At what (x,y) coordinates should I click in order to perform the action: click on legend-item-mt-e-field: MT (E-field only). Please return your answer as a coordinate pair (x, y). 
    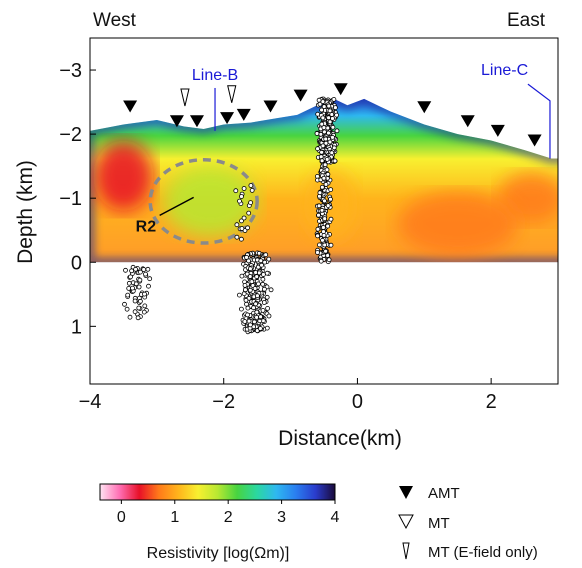
    Looking at the image, I should click on (470, 551).